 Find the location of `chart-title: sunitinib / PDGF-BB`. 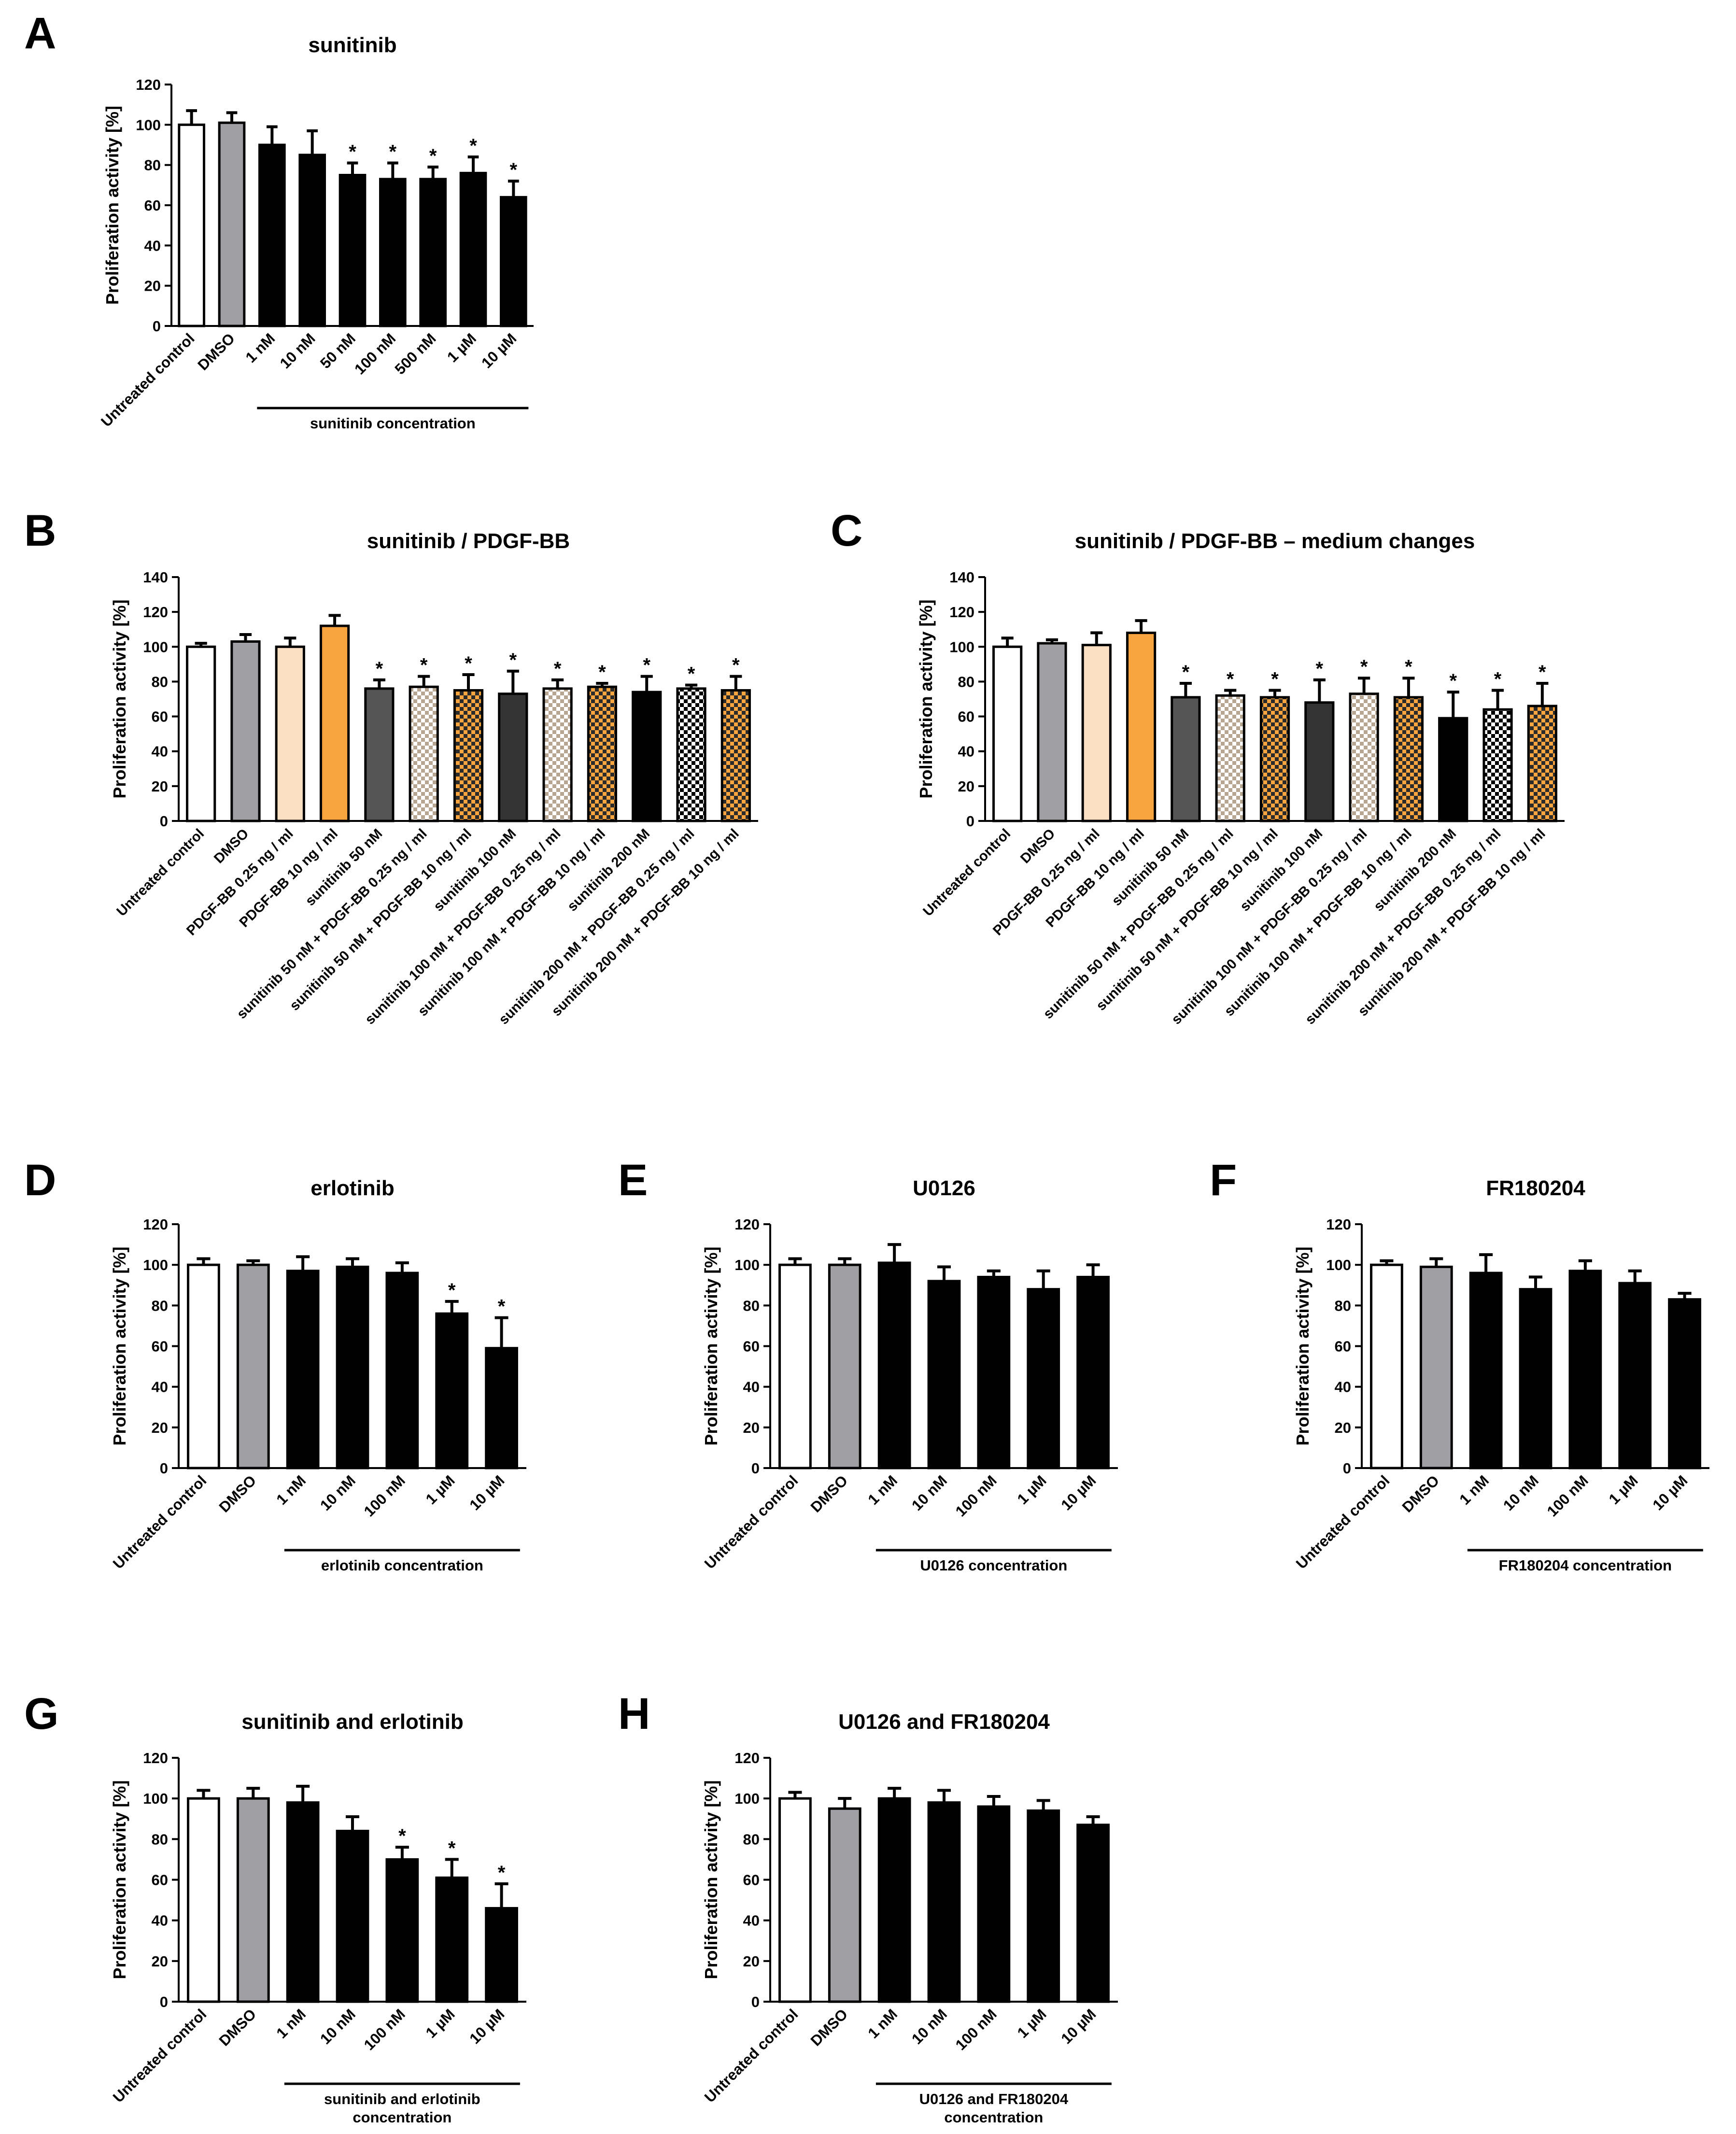

chart-title: sunitinib / PDGF-BB is located at coordinates (468, 541).